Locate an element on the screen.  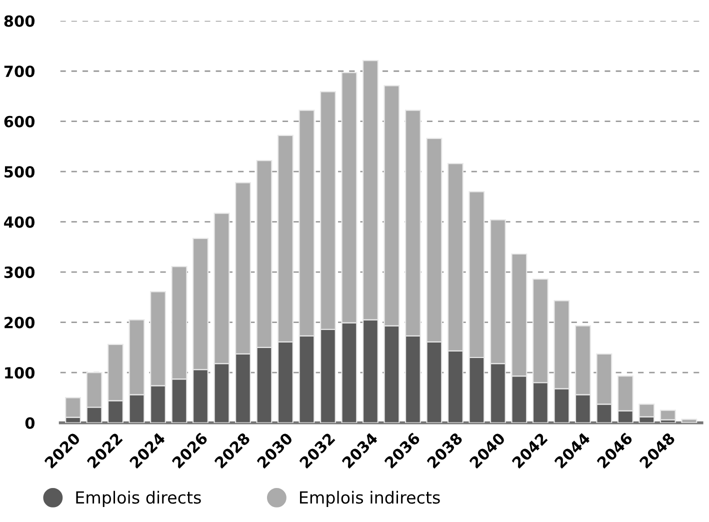
y-tick-label: 0 is located at coordinates (30, 423).